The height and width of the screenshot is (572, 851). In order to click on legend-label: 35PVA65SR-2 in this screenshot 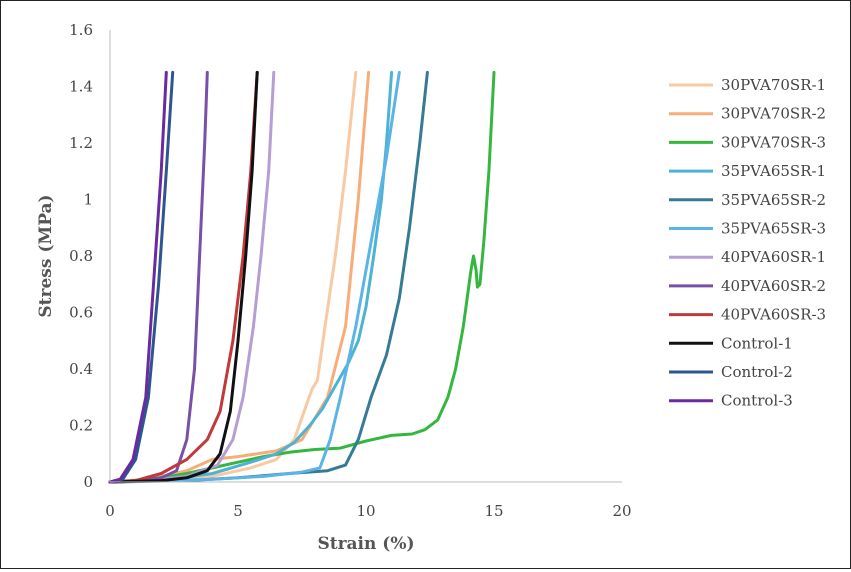, I will do `click(773, 200)`.